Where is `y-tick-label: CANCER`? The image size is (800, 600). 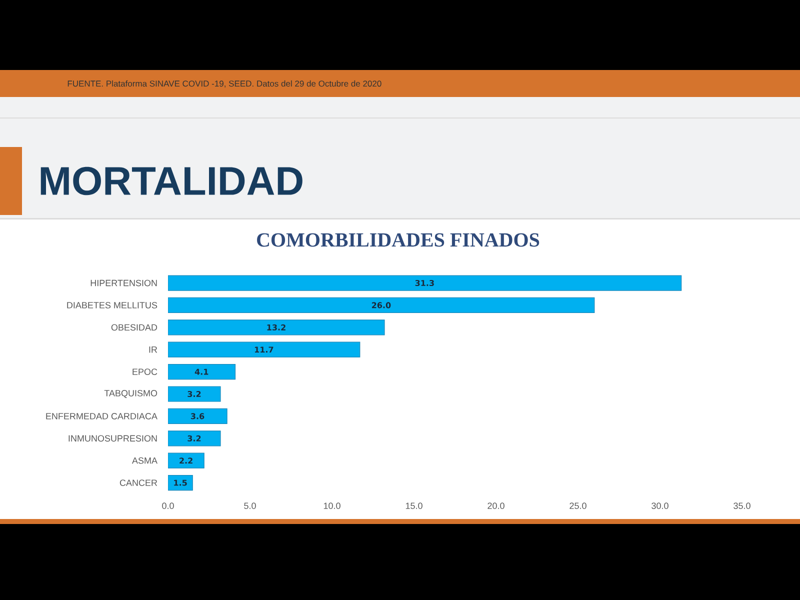 y-tick-label: CANCER is located at coordinates (139, 483).